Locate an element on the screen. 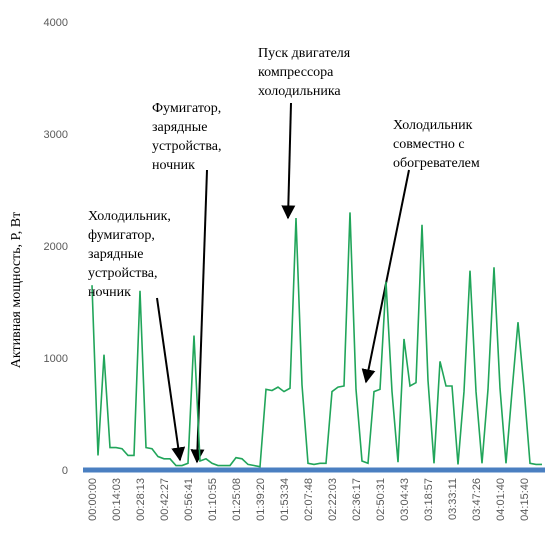 The height and width of the screenshot is (539, 546). x-tick-label: 04:15:40 is located at coordinates (525, 499).